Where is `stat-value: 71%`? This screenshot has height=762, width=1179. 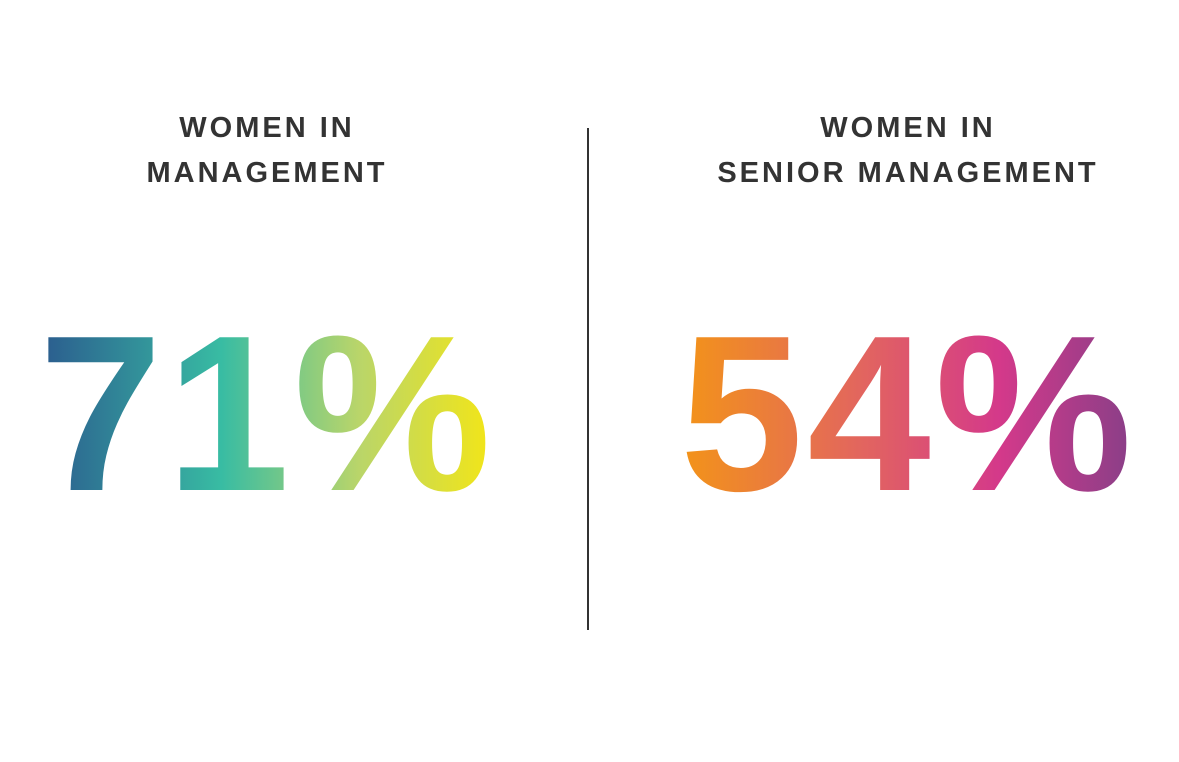
stat-value: 71% is located at coordinates (267, 414).